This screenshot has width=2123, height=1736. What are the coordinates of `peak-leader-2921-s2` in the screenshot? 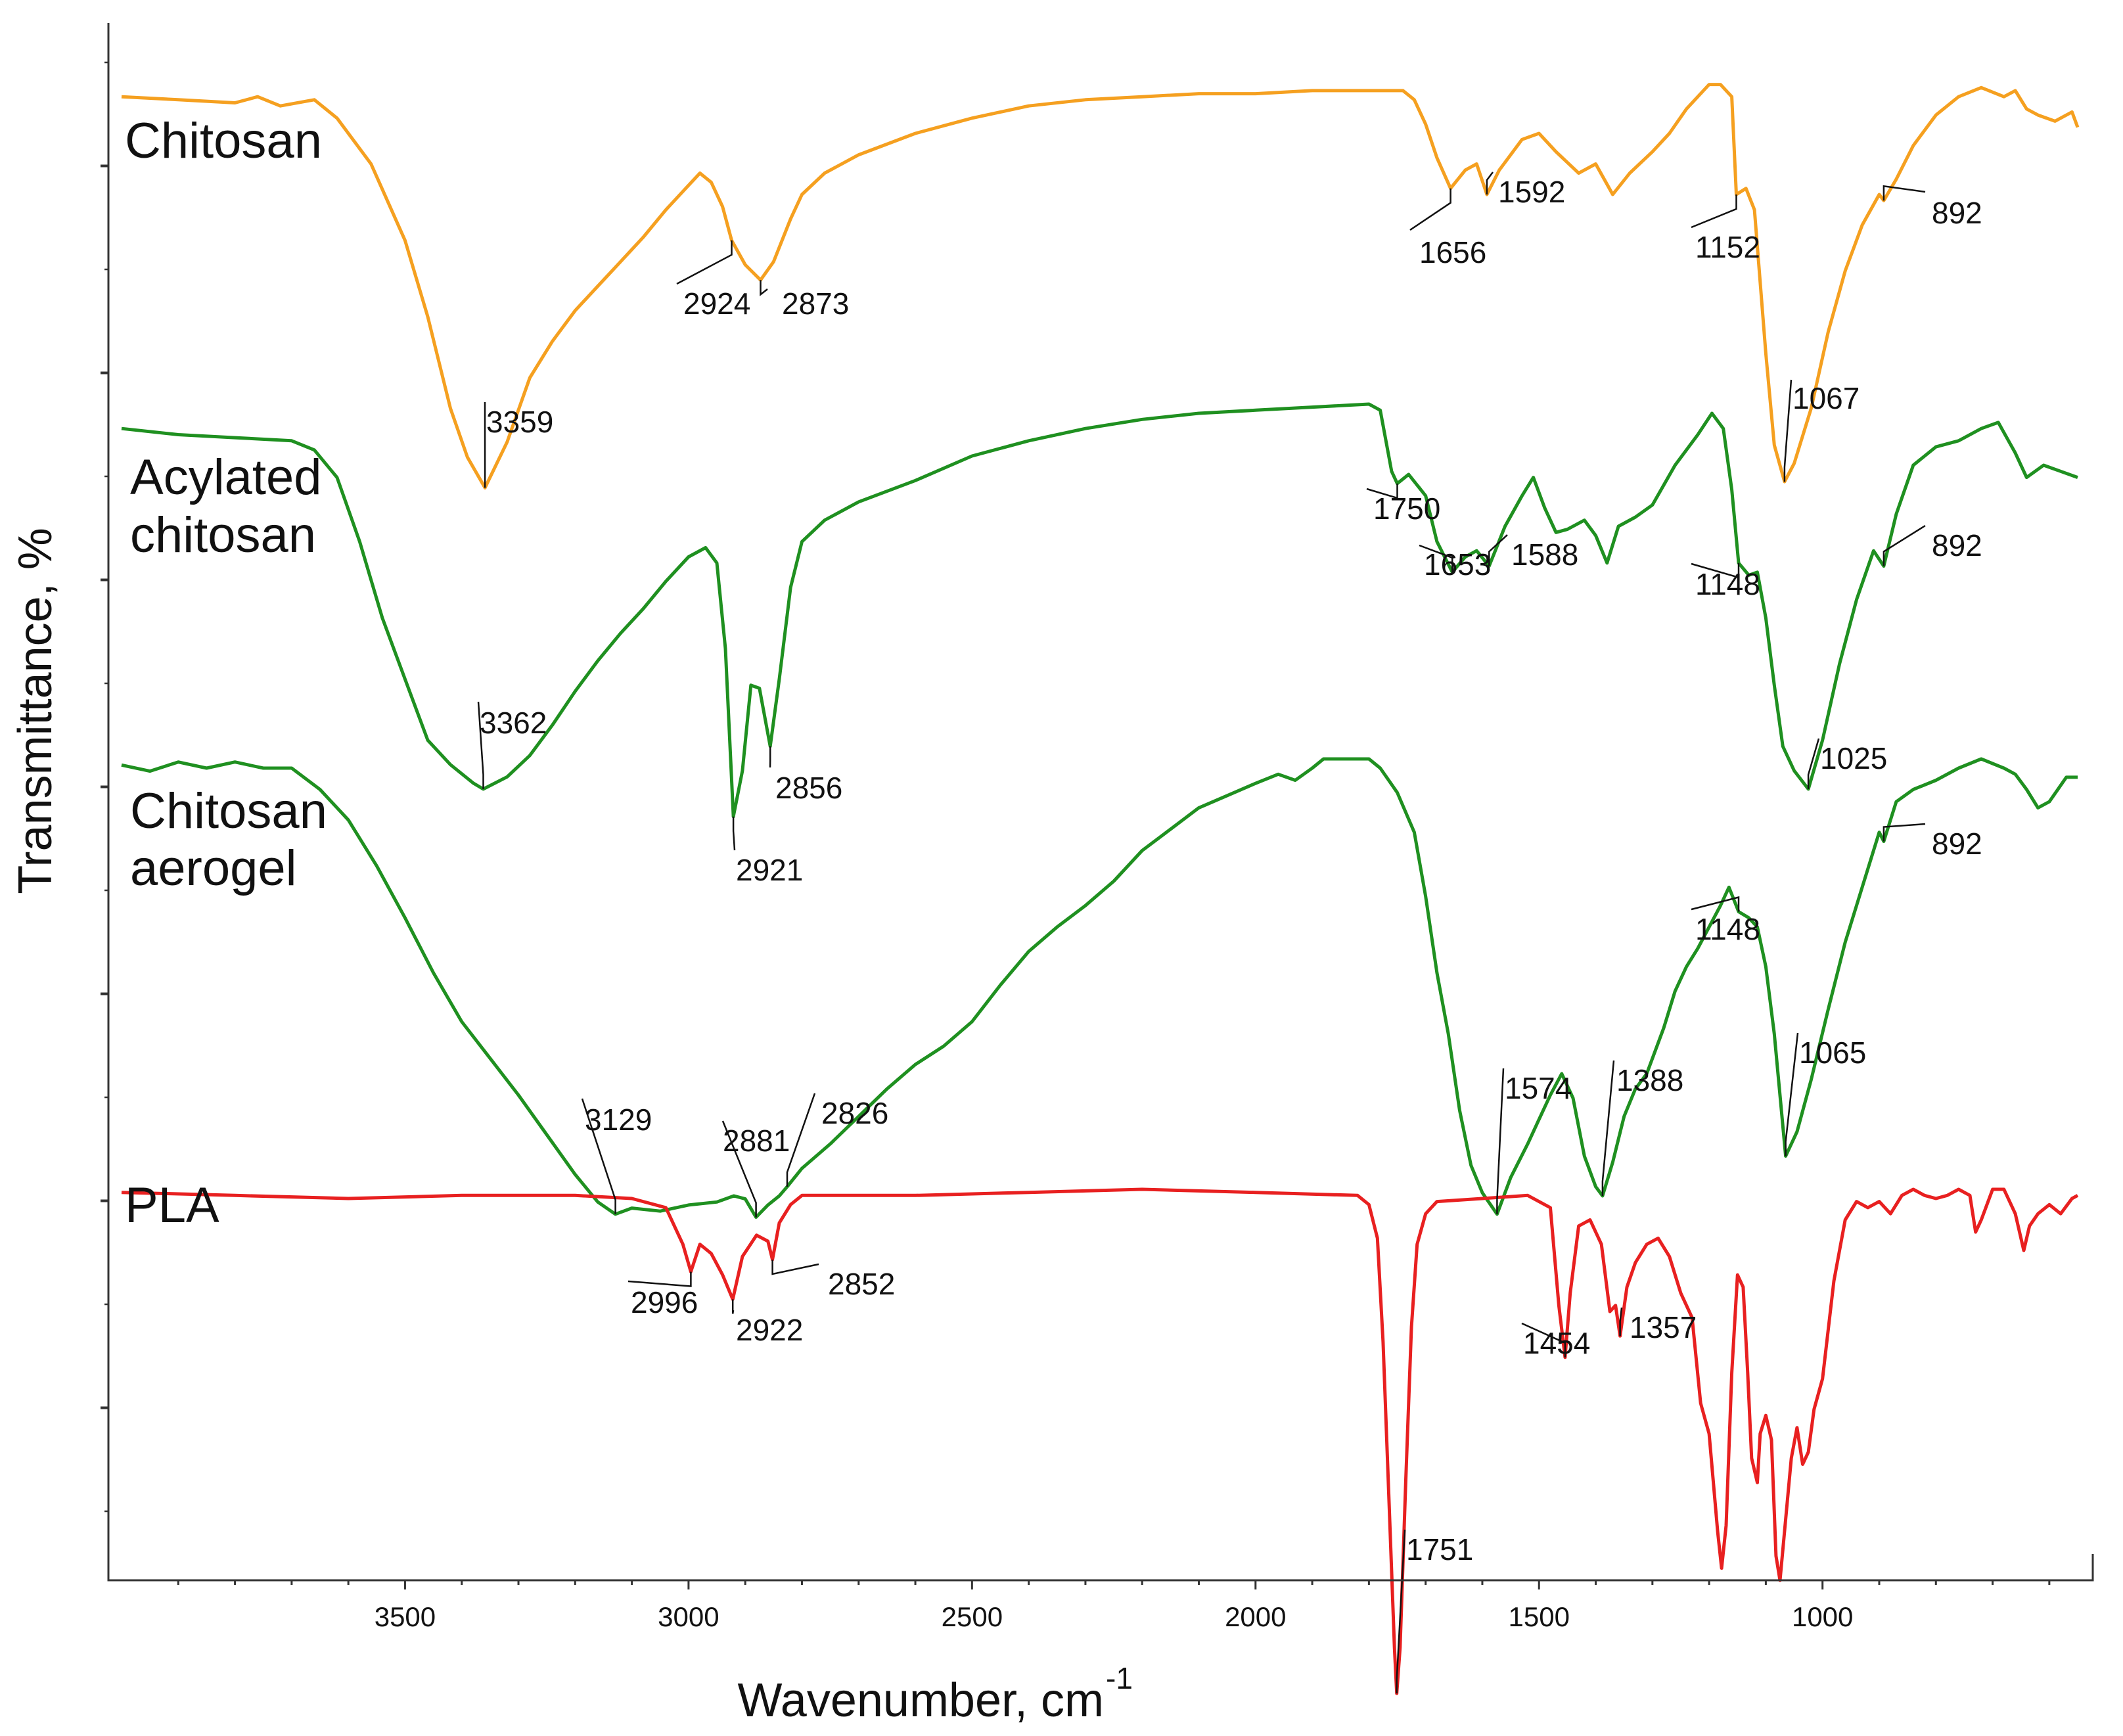 It's located at (734, 833).